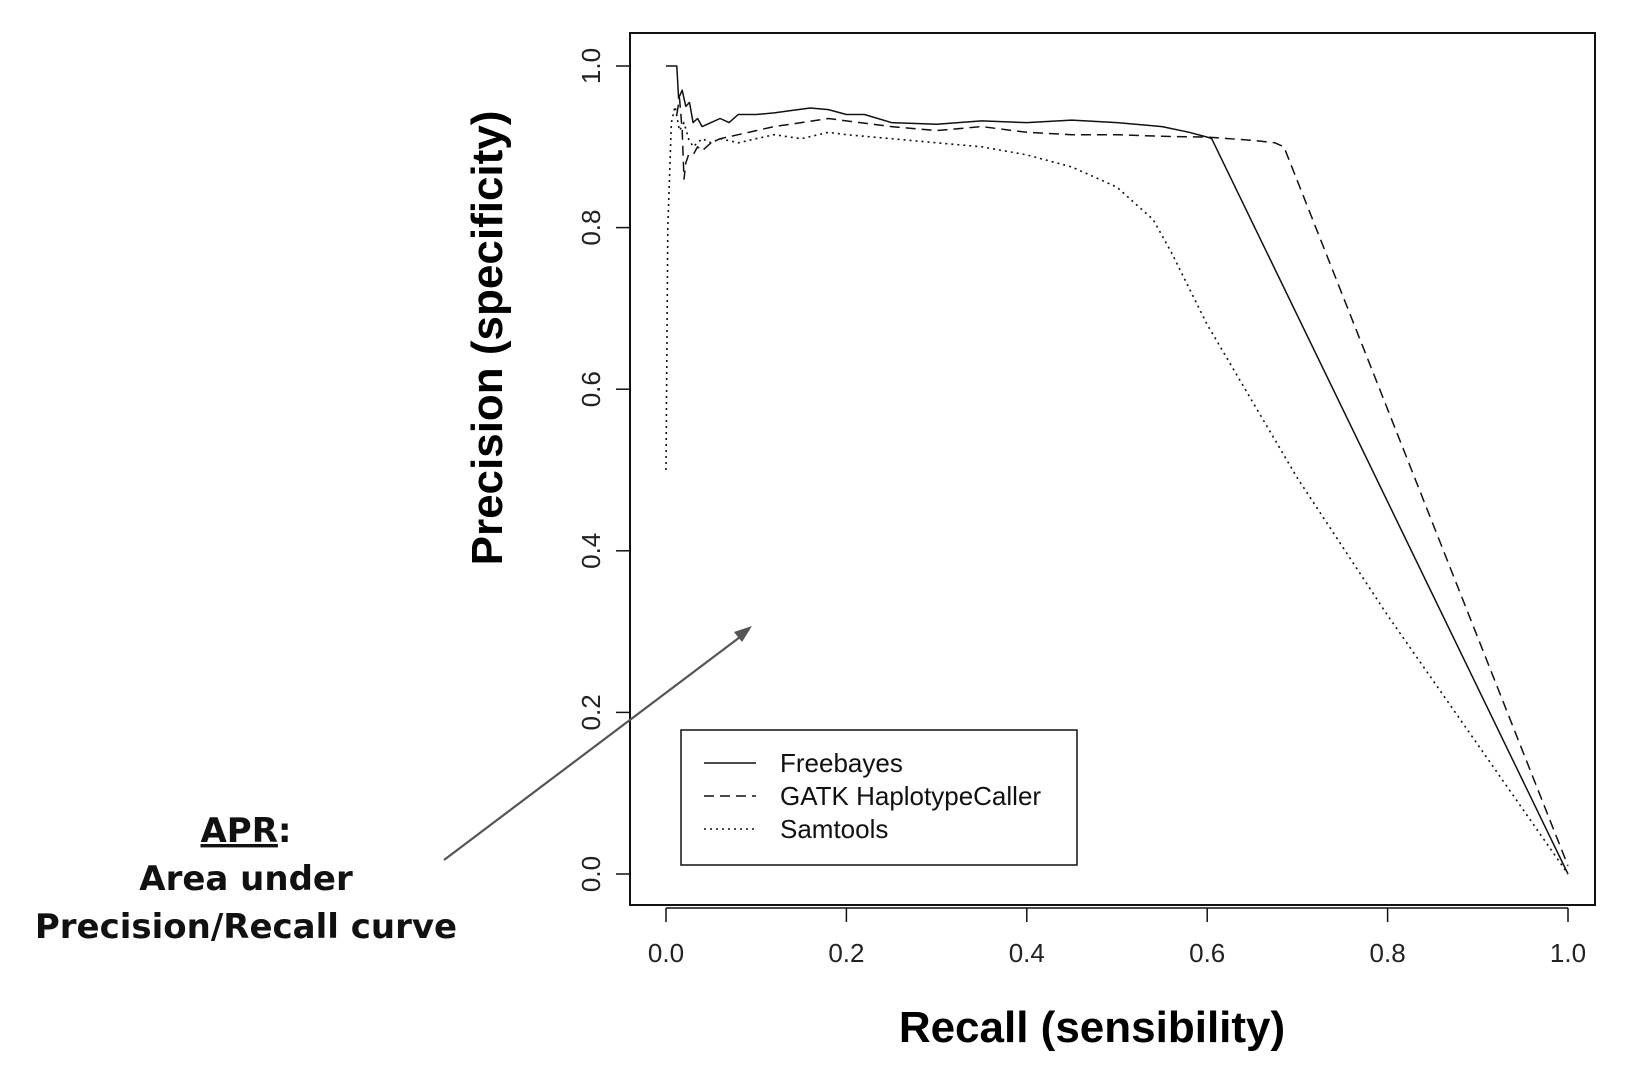 This screenshot has width=1630, height=1067. Describe the element at coordinates (834, 829) in the screenshot. I see `legend-label: Samtools` at that location.